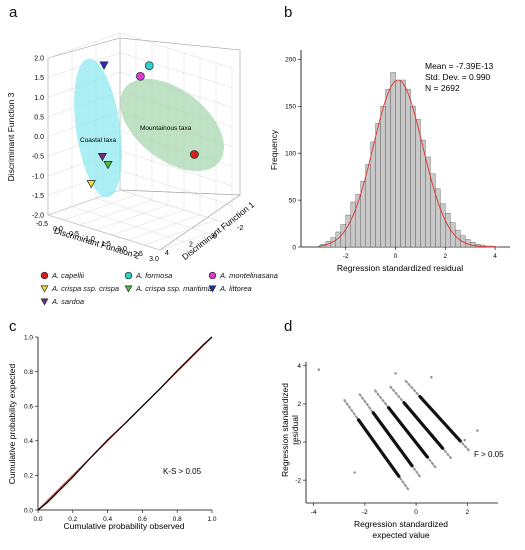  What do you see at coordinates (274, 149) in the screenshot?
I see `y-axis-label: Frequency` at bounding box center [274, 149].